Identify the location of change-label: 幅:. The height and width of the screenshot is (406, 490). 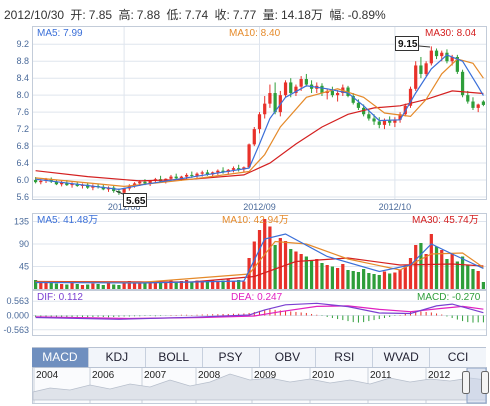
(337, 15).